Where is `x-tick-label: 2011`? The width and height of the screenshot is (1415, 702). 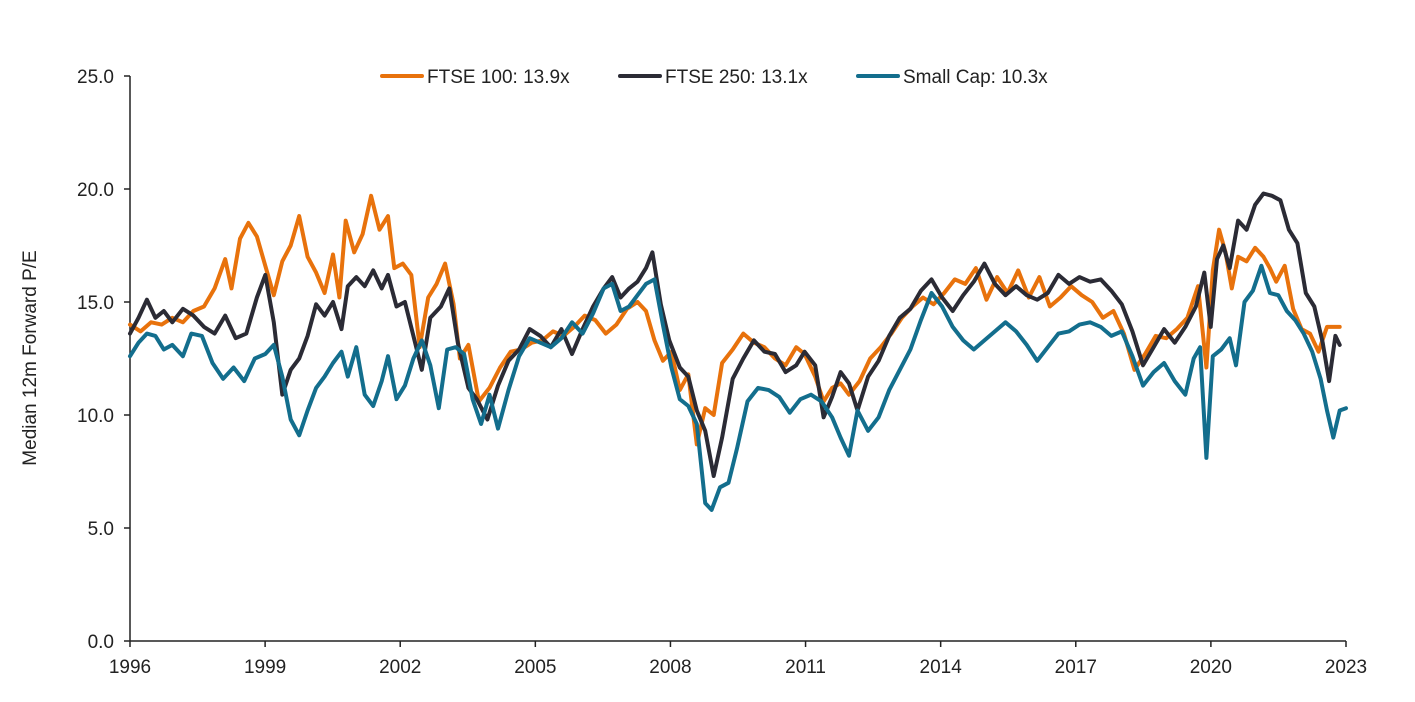 x-tick-label: 2011 is located at coordinates (805, 667).